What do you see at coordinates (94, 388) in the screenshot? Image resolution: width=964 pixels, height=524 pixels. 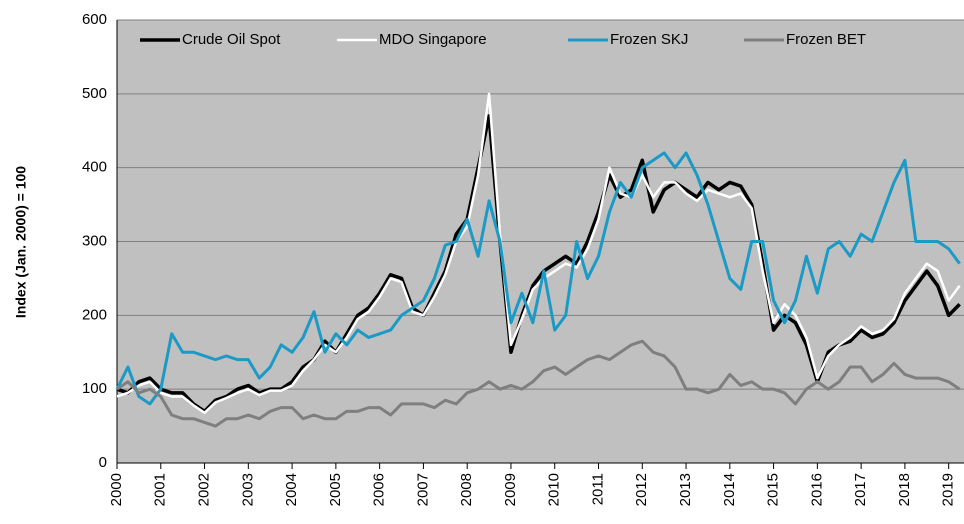 I see `y-tick-label: 100` at bounding box center [94, 388].